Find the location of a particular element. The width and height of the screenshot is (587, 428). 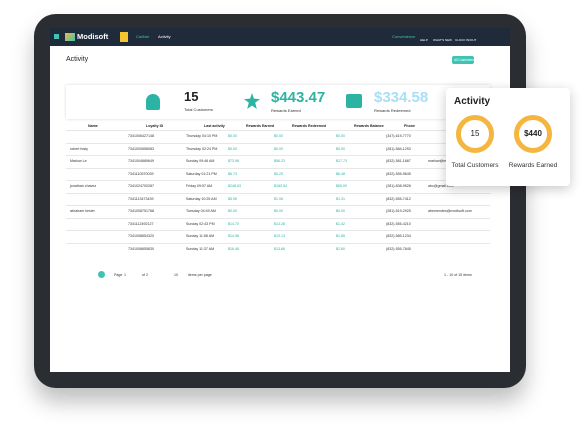

table-cell: $6.73 is located at coordinates (232, 173).